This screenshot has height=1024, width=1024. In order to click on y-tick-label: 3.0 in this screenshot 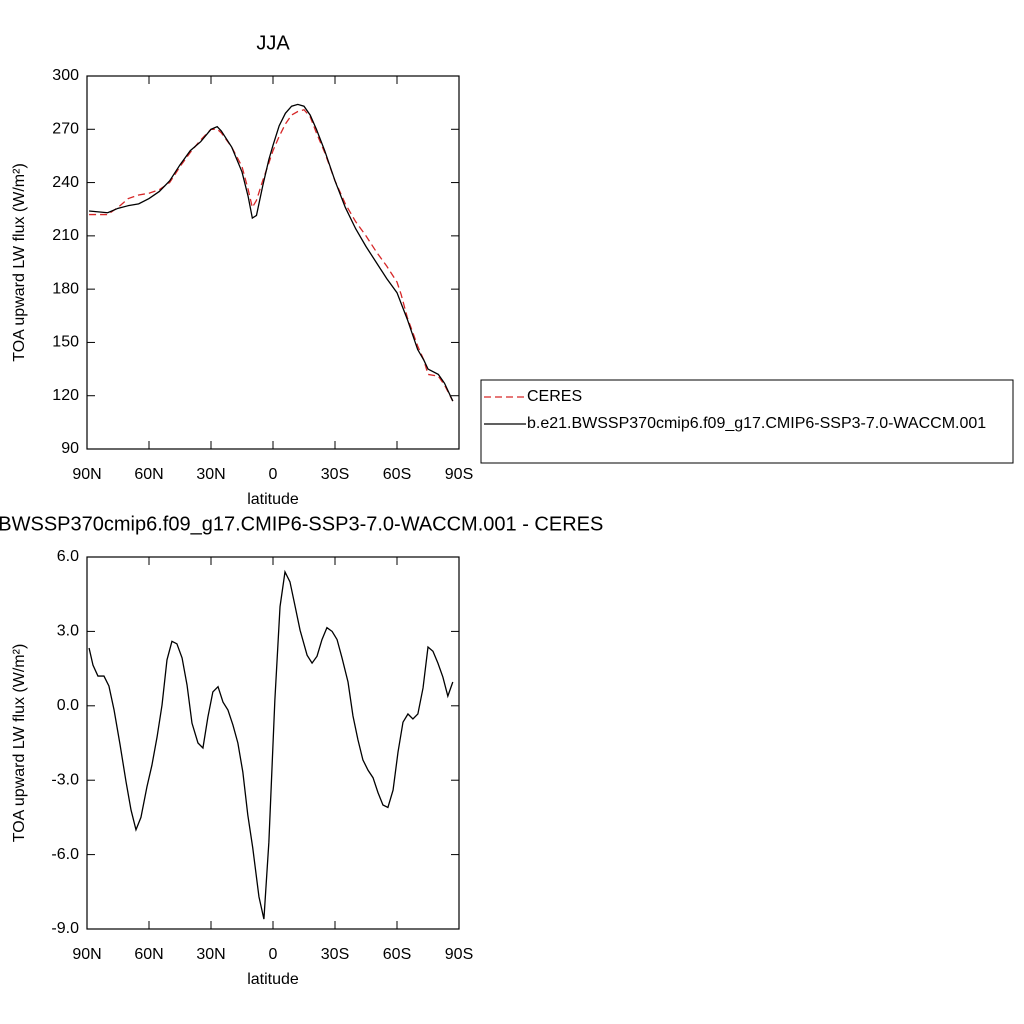, I will do `click(68, 631)`.